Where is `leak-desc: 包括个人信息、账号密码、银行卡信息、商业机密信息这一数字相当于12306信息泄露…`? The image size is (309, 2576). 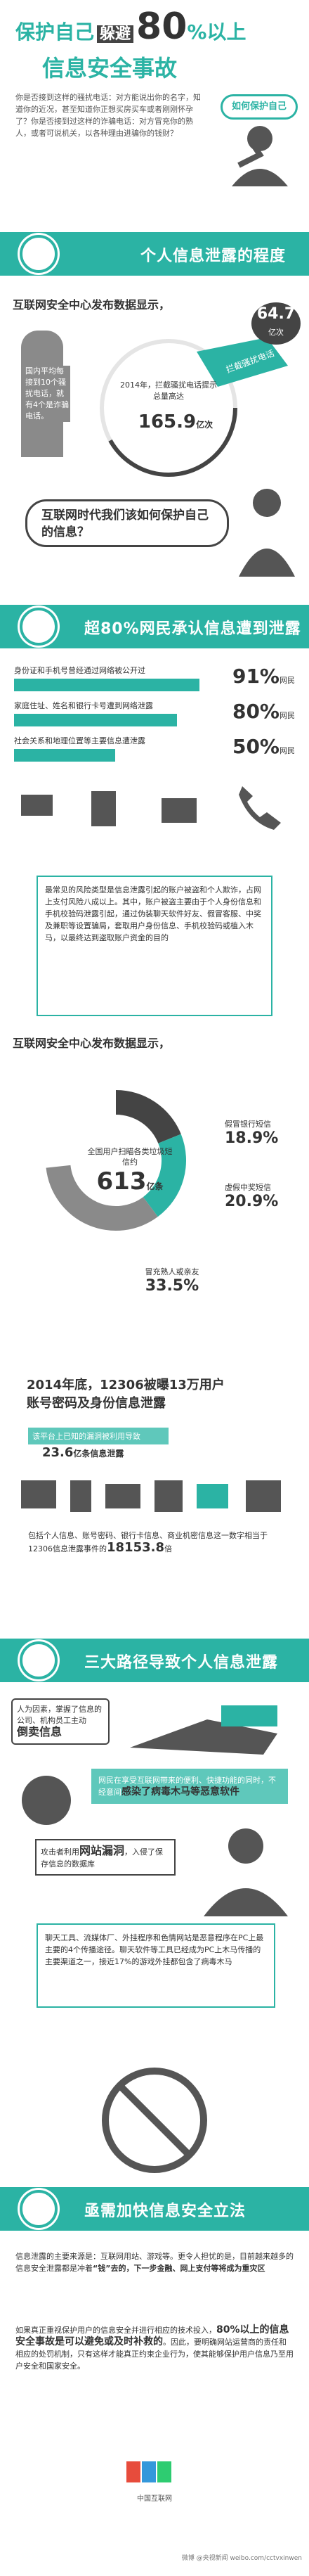
leak-desc: 包括个人信息、账号密码、银行卡信息、商业机密信息这一数字相当于12306信息泄露… is located at coordinates (158, 1542).